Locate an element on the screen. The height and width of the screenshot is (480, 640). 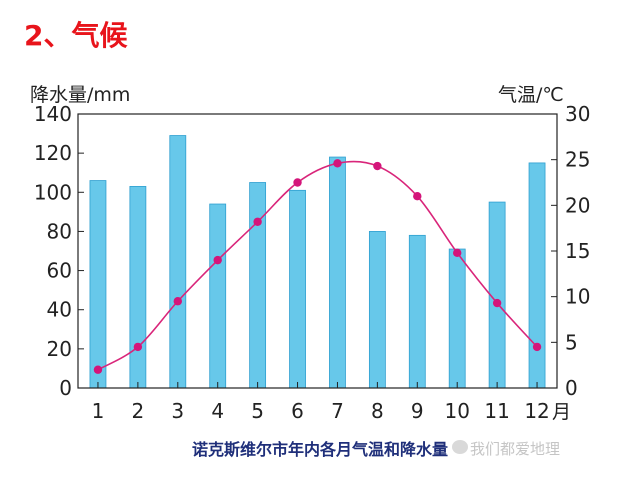
right-tick-label: 20 is located at coordinates (577, 205).